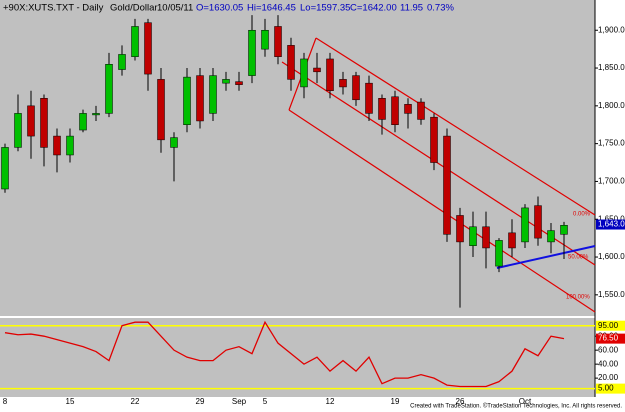 The height and width of the screenshot is (412, 625). What do you see at coordinates (611, 67) in the screenshot?
I see `y-tick-label: 1,850.00` at bounding box center [611, 67].